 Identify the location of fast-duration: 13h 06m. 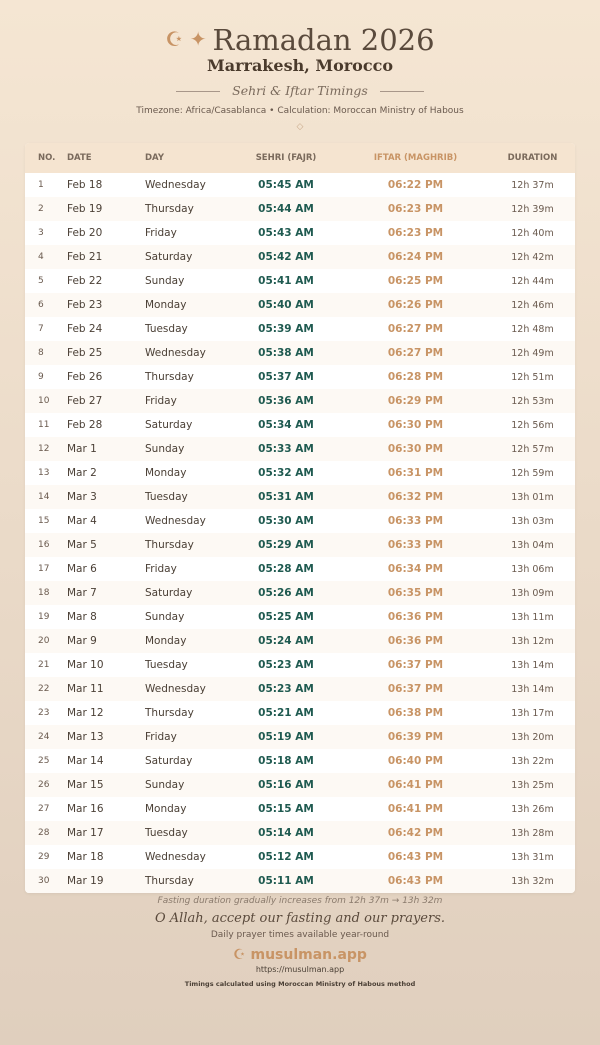
(532, 569).